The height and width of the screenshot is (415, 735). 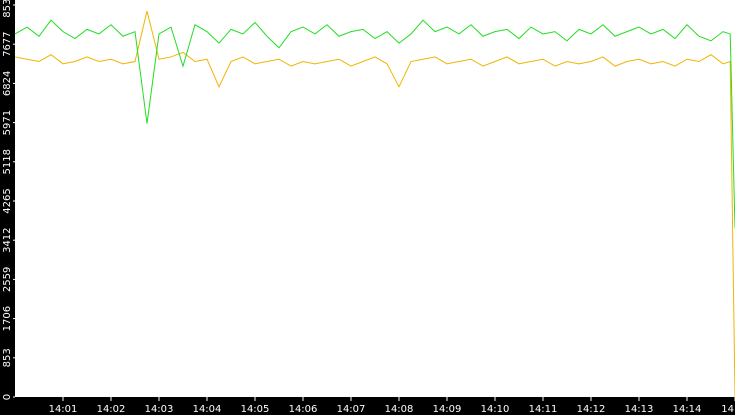 I want to click on x-tick-label: 14, so click(x=727, y=409).